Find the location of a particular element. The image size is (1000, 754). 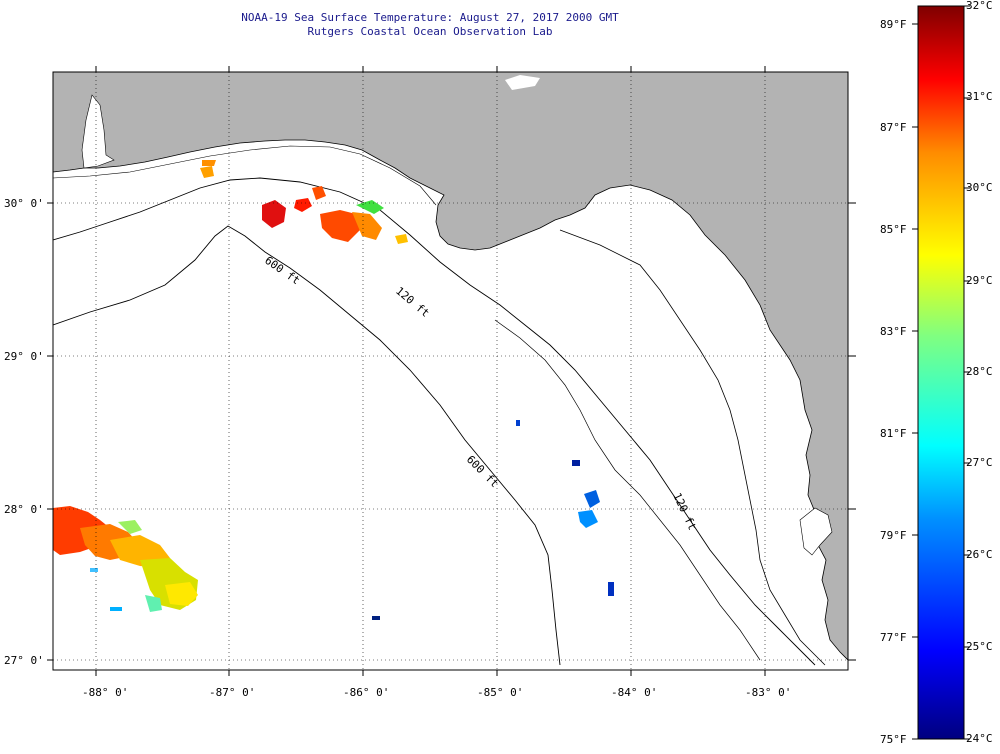

colorbar-c-label: 27°C is located at coordinates (979, 462).